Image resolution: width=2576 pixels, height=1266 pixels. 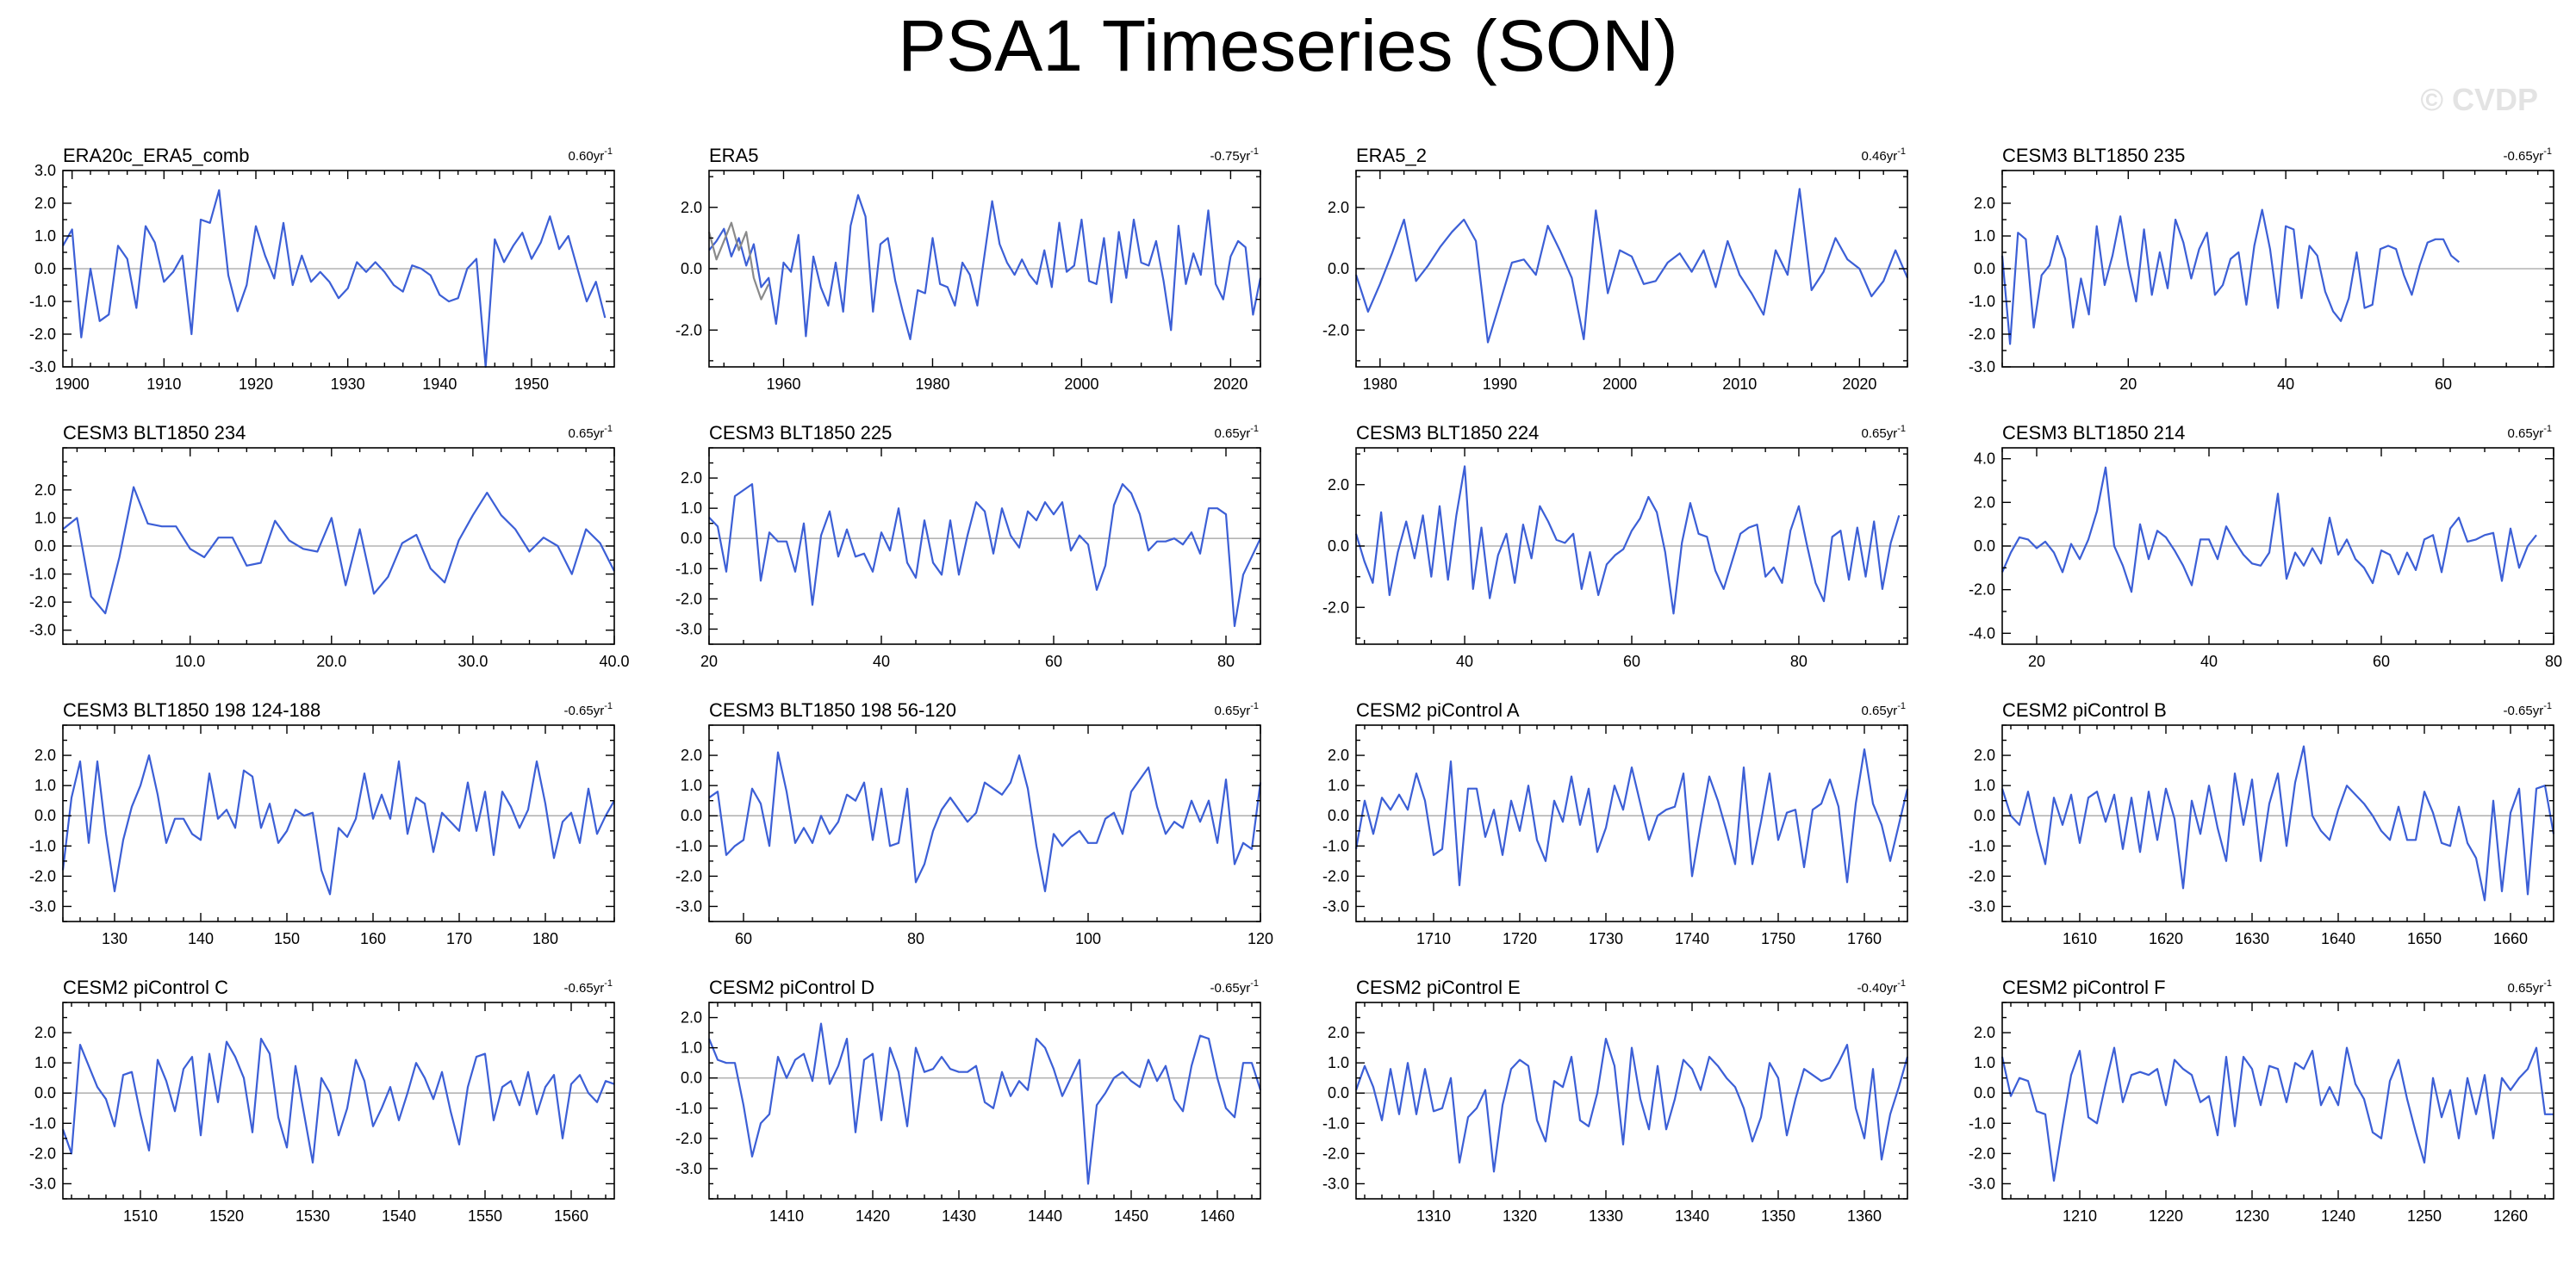 What do you see at coordinates (1740, 384) in the screenshot?
I see `x-tick-label: 2010` at bounding box center [1740, 384].